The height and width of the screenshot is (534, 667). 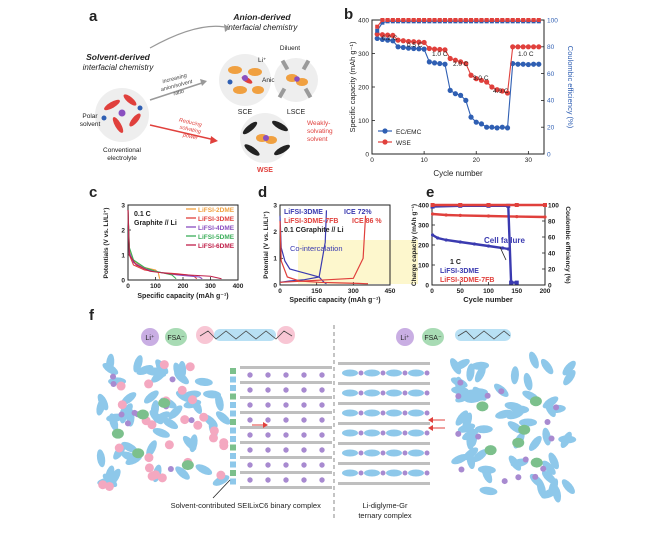 I want to click on panel-c-xlabel: Specific capacity (mAh g⁻¹), so click(x=182, y=296).